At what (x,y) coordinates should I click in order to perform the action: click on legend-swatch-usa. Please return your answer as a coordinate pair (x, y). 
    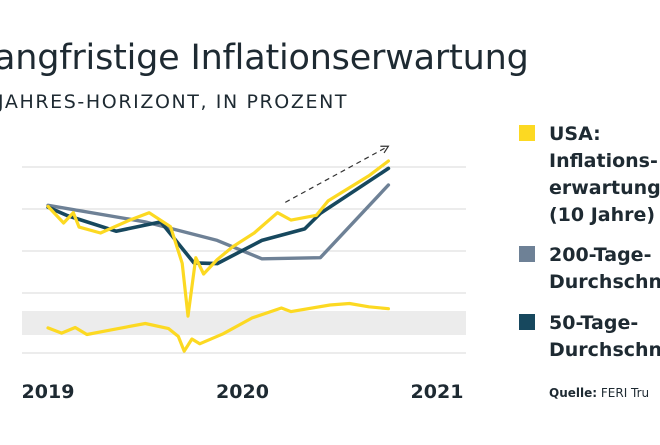
    Looking at the image, I should click on (527, 133).